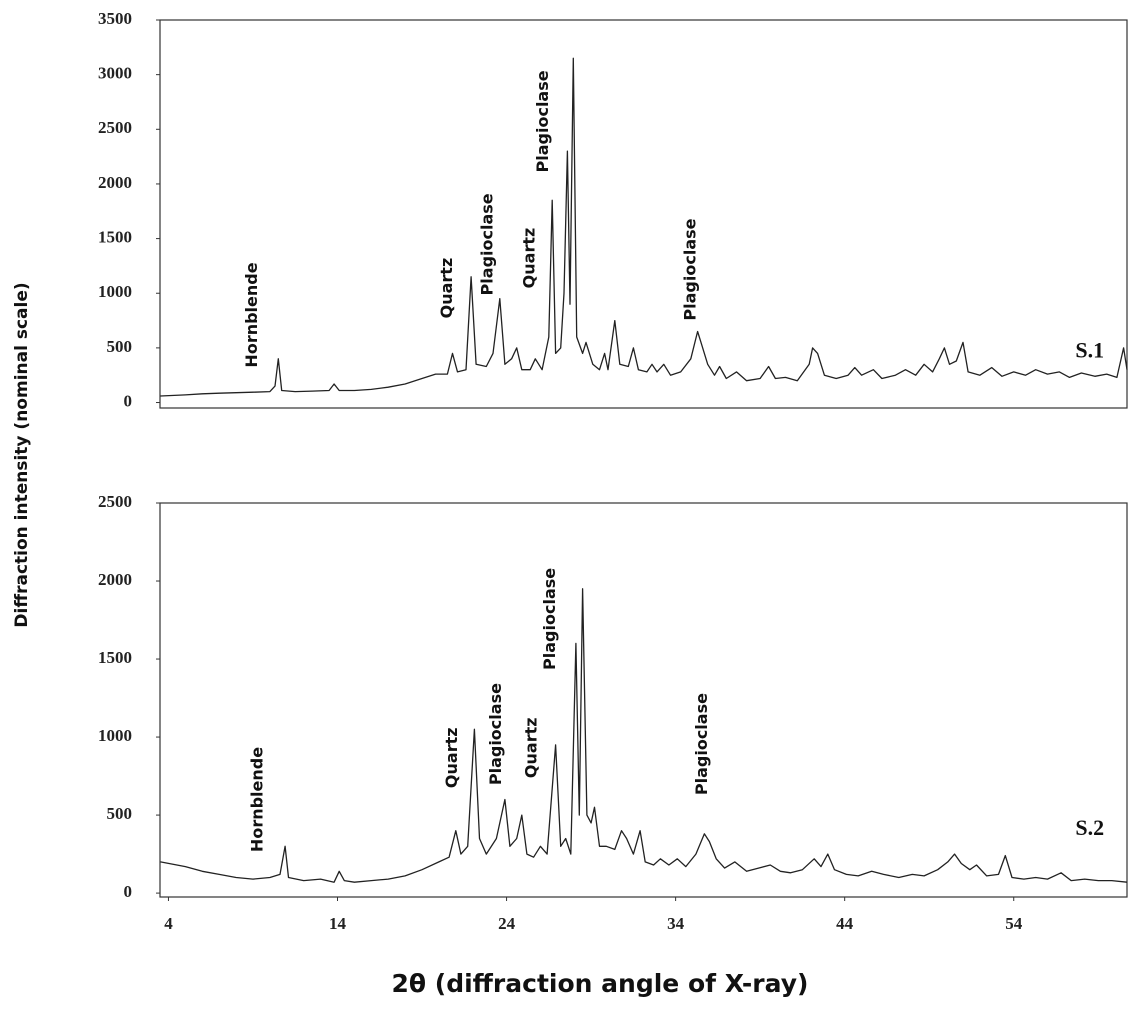 The image size is (1129, 1010). I want to click on x-tick-label: 14, so click(338, 923).